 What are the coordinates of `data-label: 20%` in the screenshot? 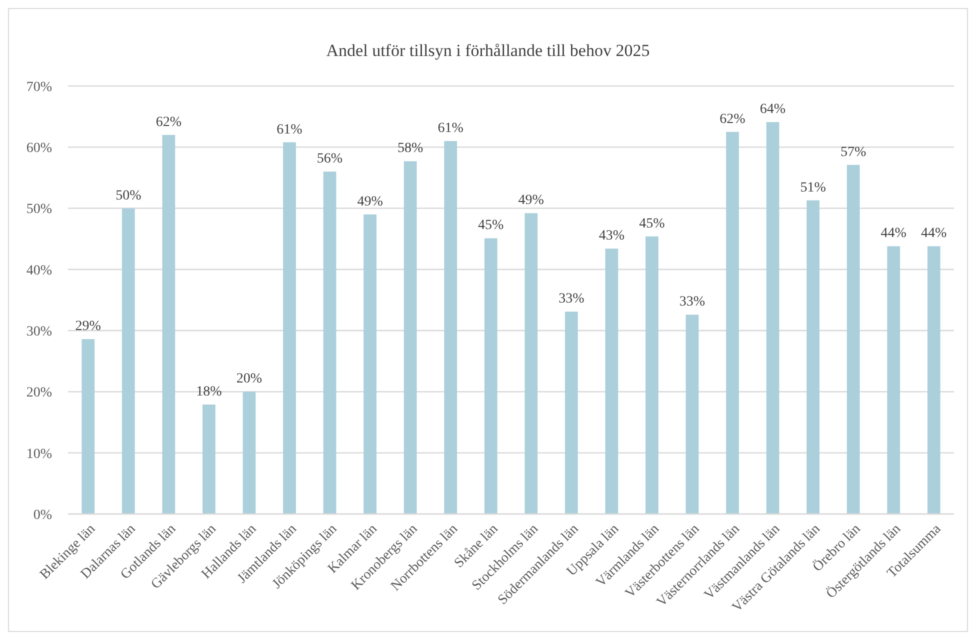 It's located at (249, 379).